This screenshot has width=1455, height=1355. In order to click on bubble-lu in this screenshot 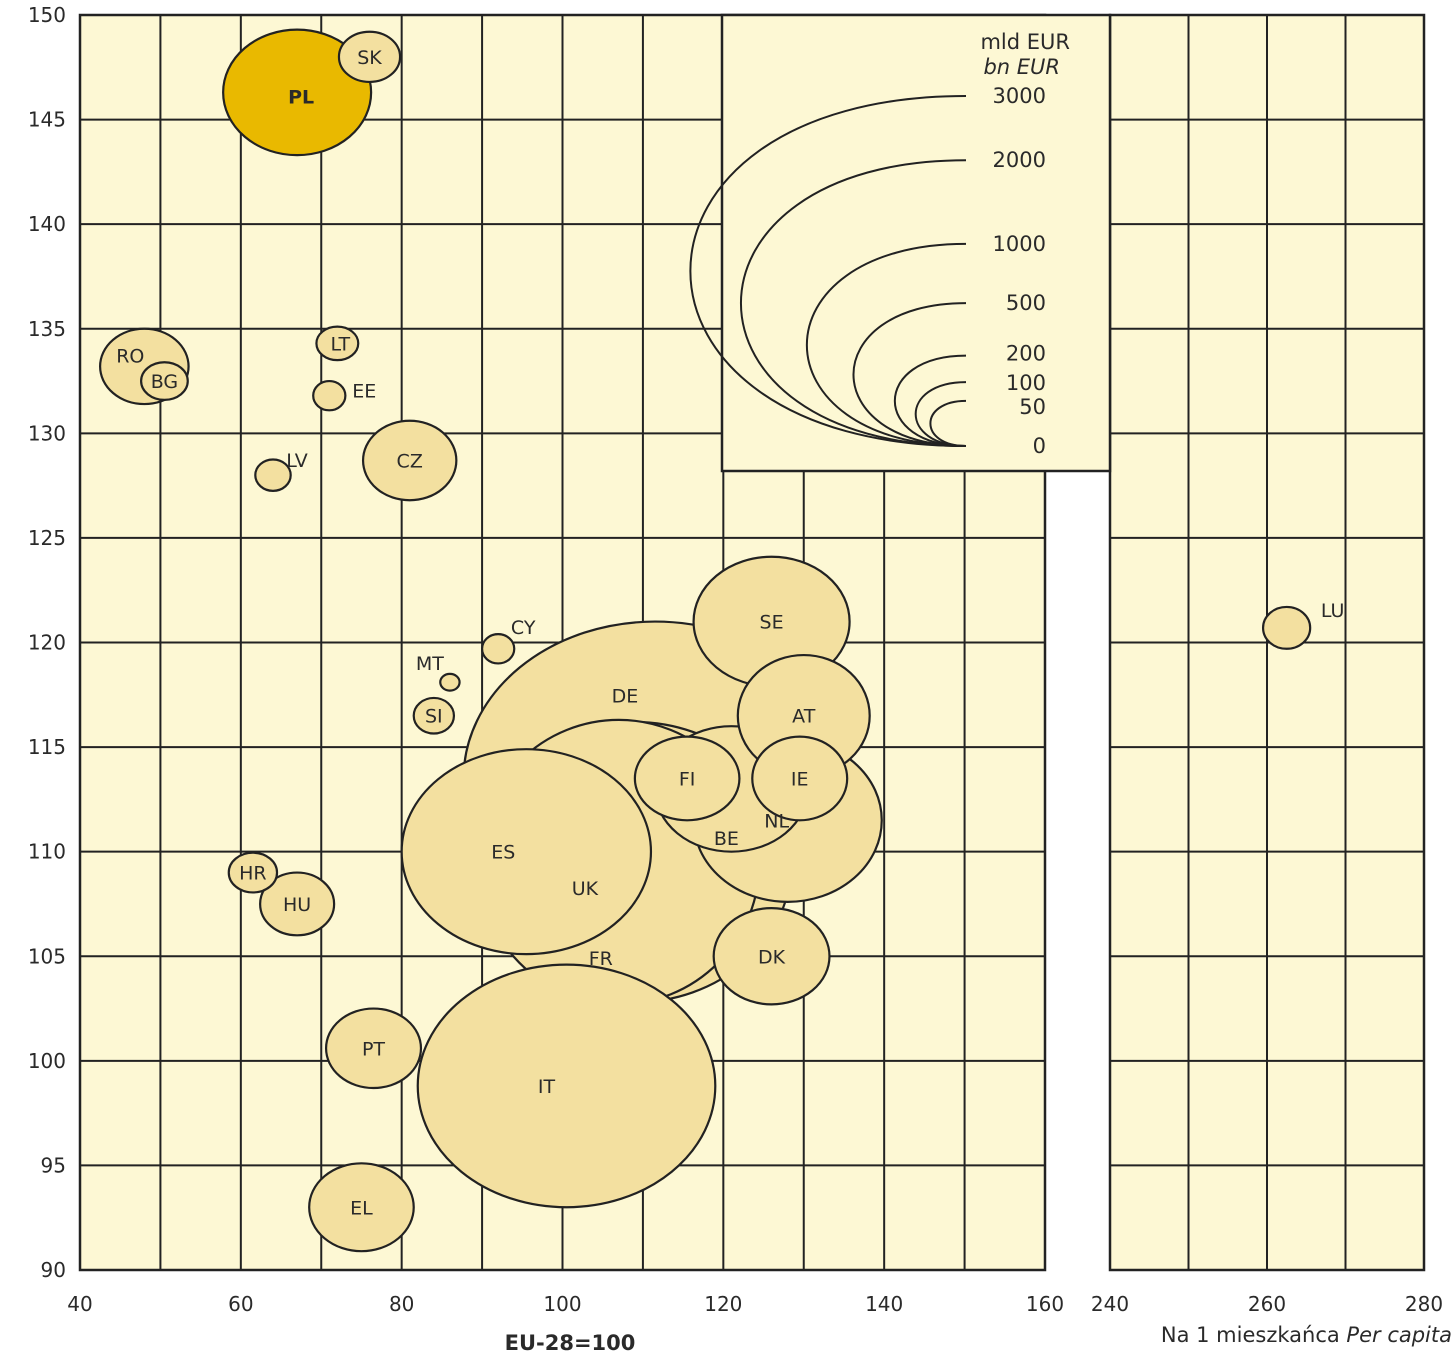, I will do `click(1286, 627)`.